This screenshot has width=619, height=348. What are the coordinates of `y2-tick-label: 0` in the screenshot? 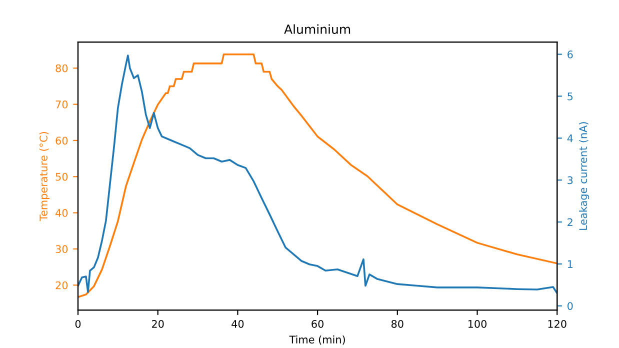 It's located at (570, 306).